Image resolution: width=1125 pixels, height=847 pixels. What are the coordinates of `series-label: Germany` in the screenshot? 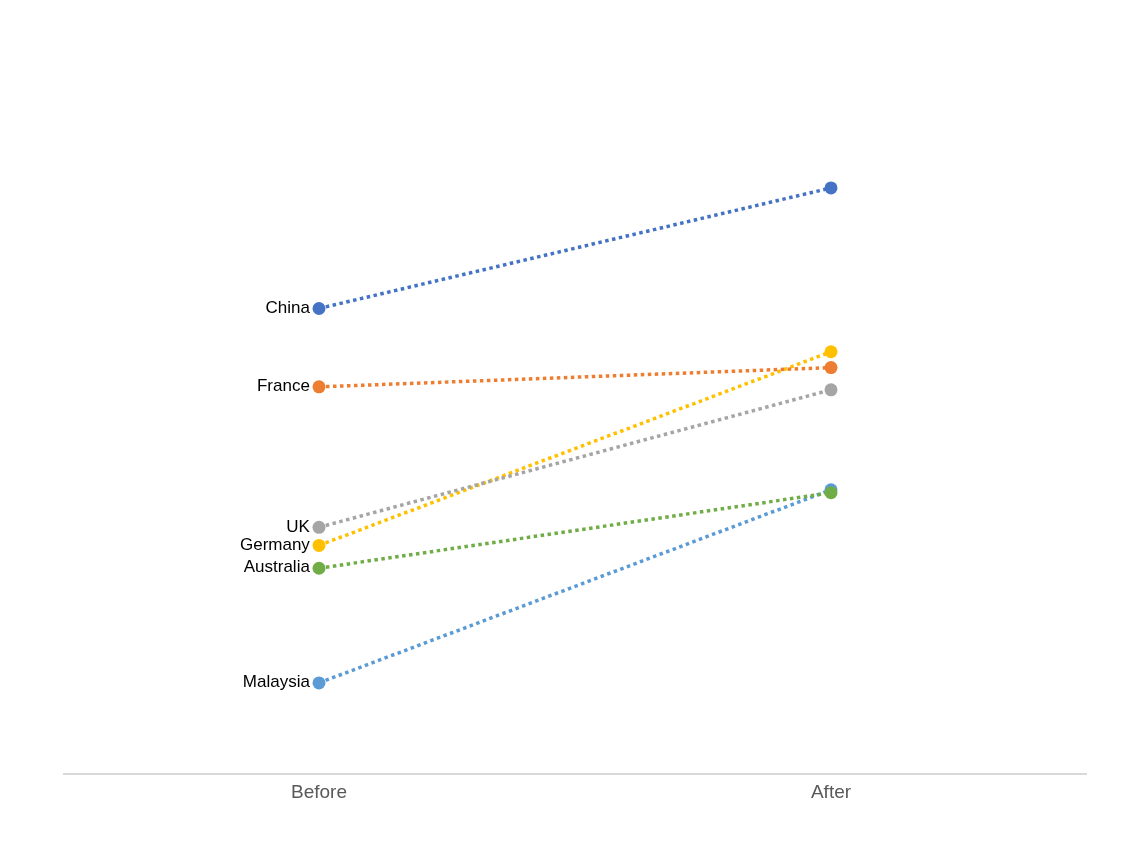 It's located at (275, 544).